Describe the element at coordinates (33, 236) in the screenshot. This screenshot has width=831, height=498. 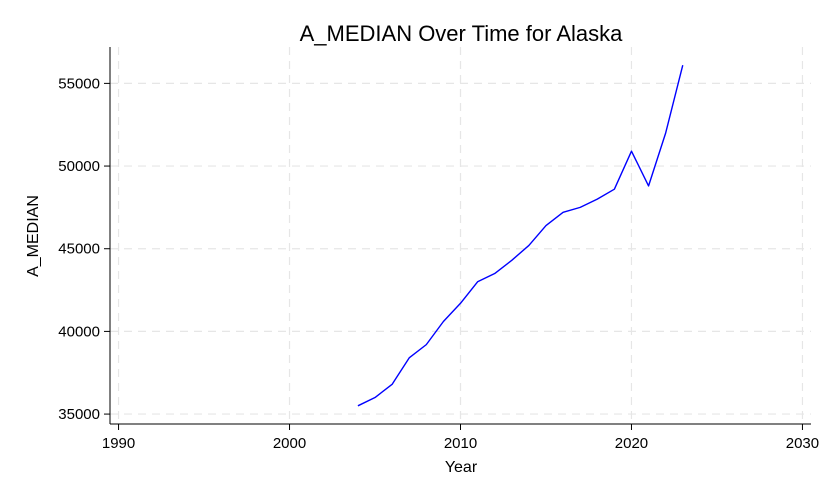
I see `y-axis-label: A_MEDIAN` at that location.